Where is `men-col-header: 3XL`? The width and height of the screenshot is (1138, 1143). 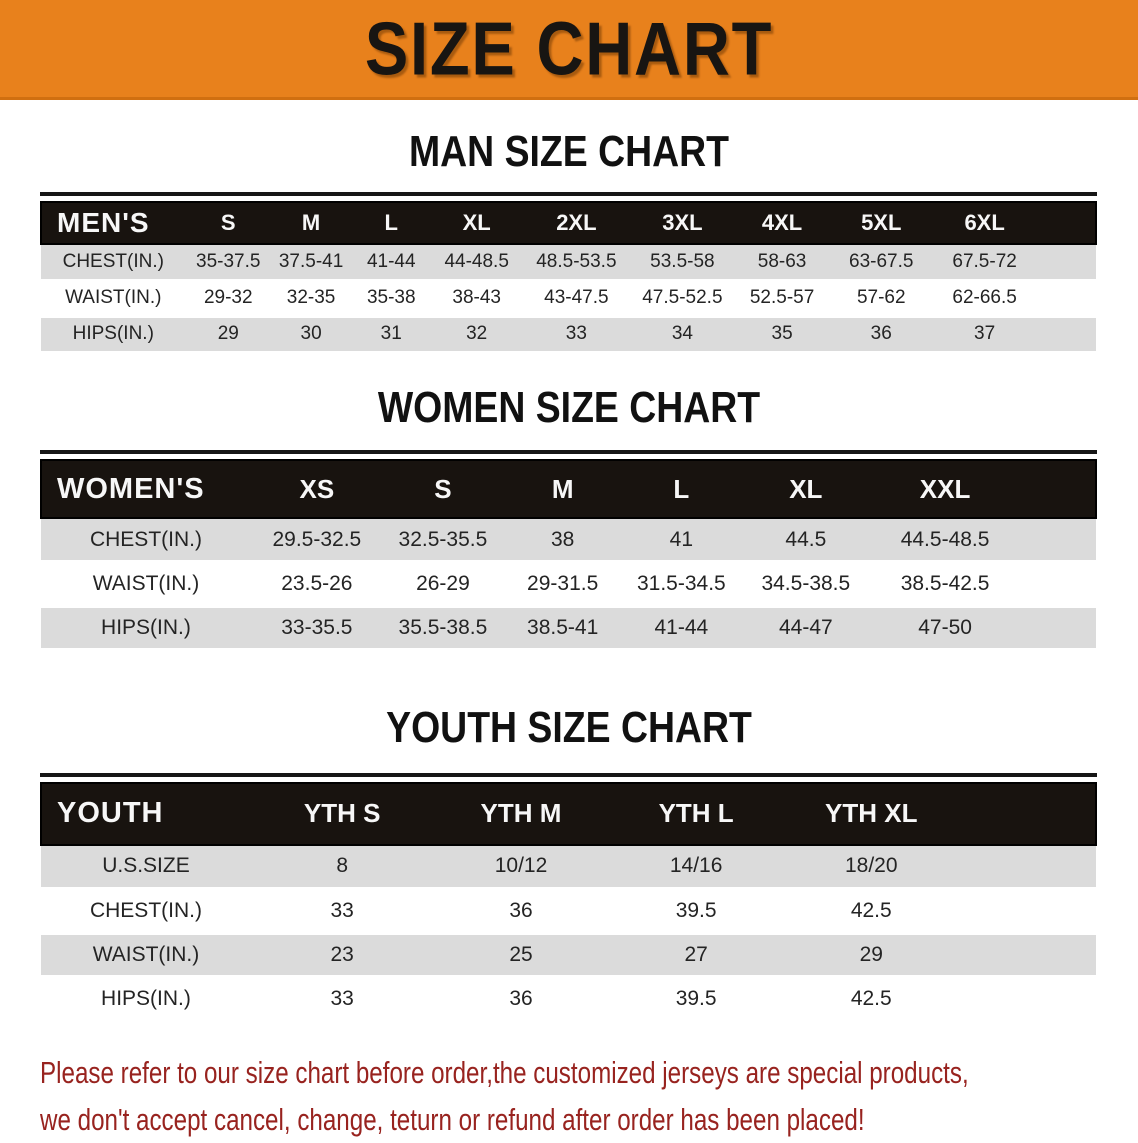
men-col-header: 3XL is located at coordinates (682, 223).